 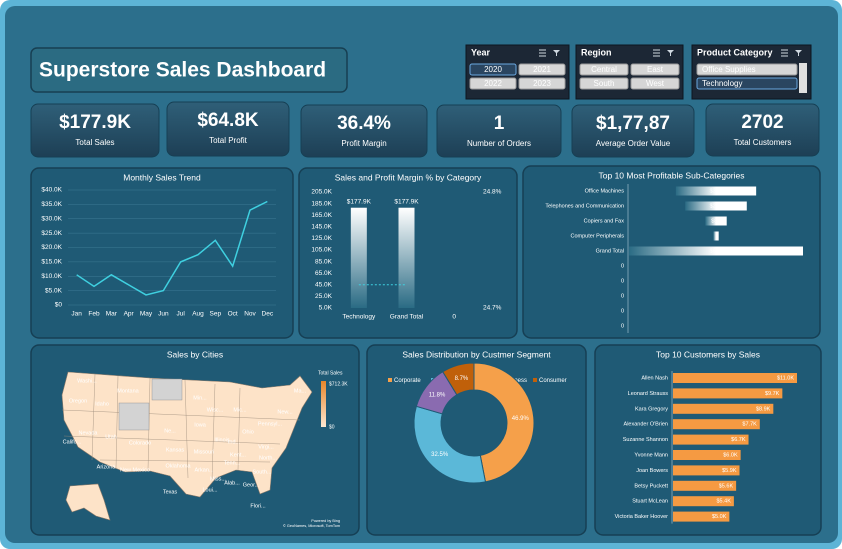 I want to click on y-tick-label: Allen Nash, so click(x=654, y=378).